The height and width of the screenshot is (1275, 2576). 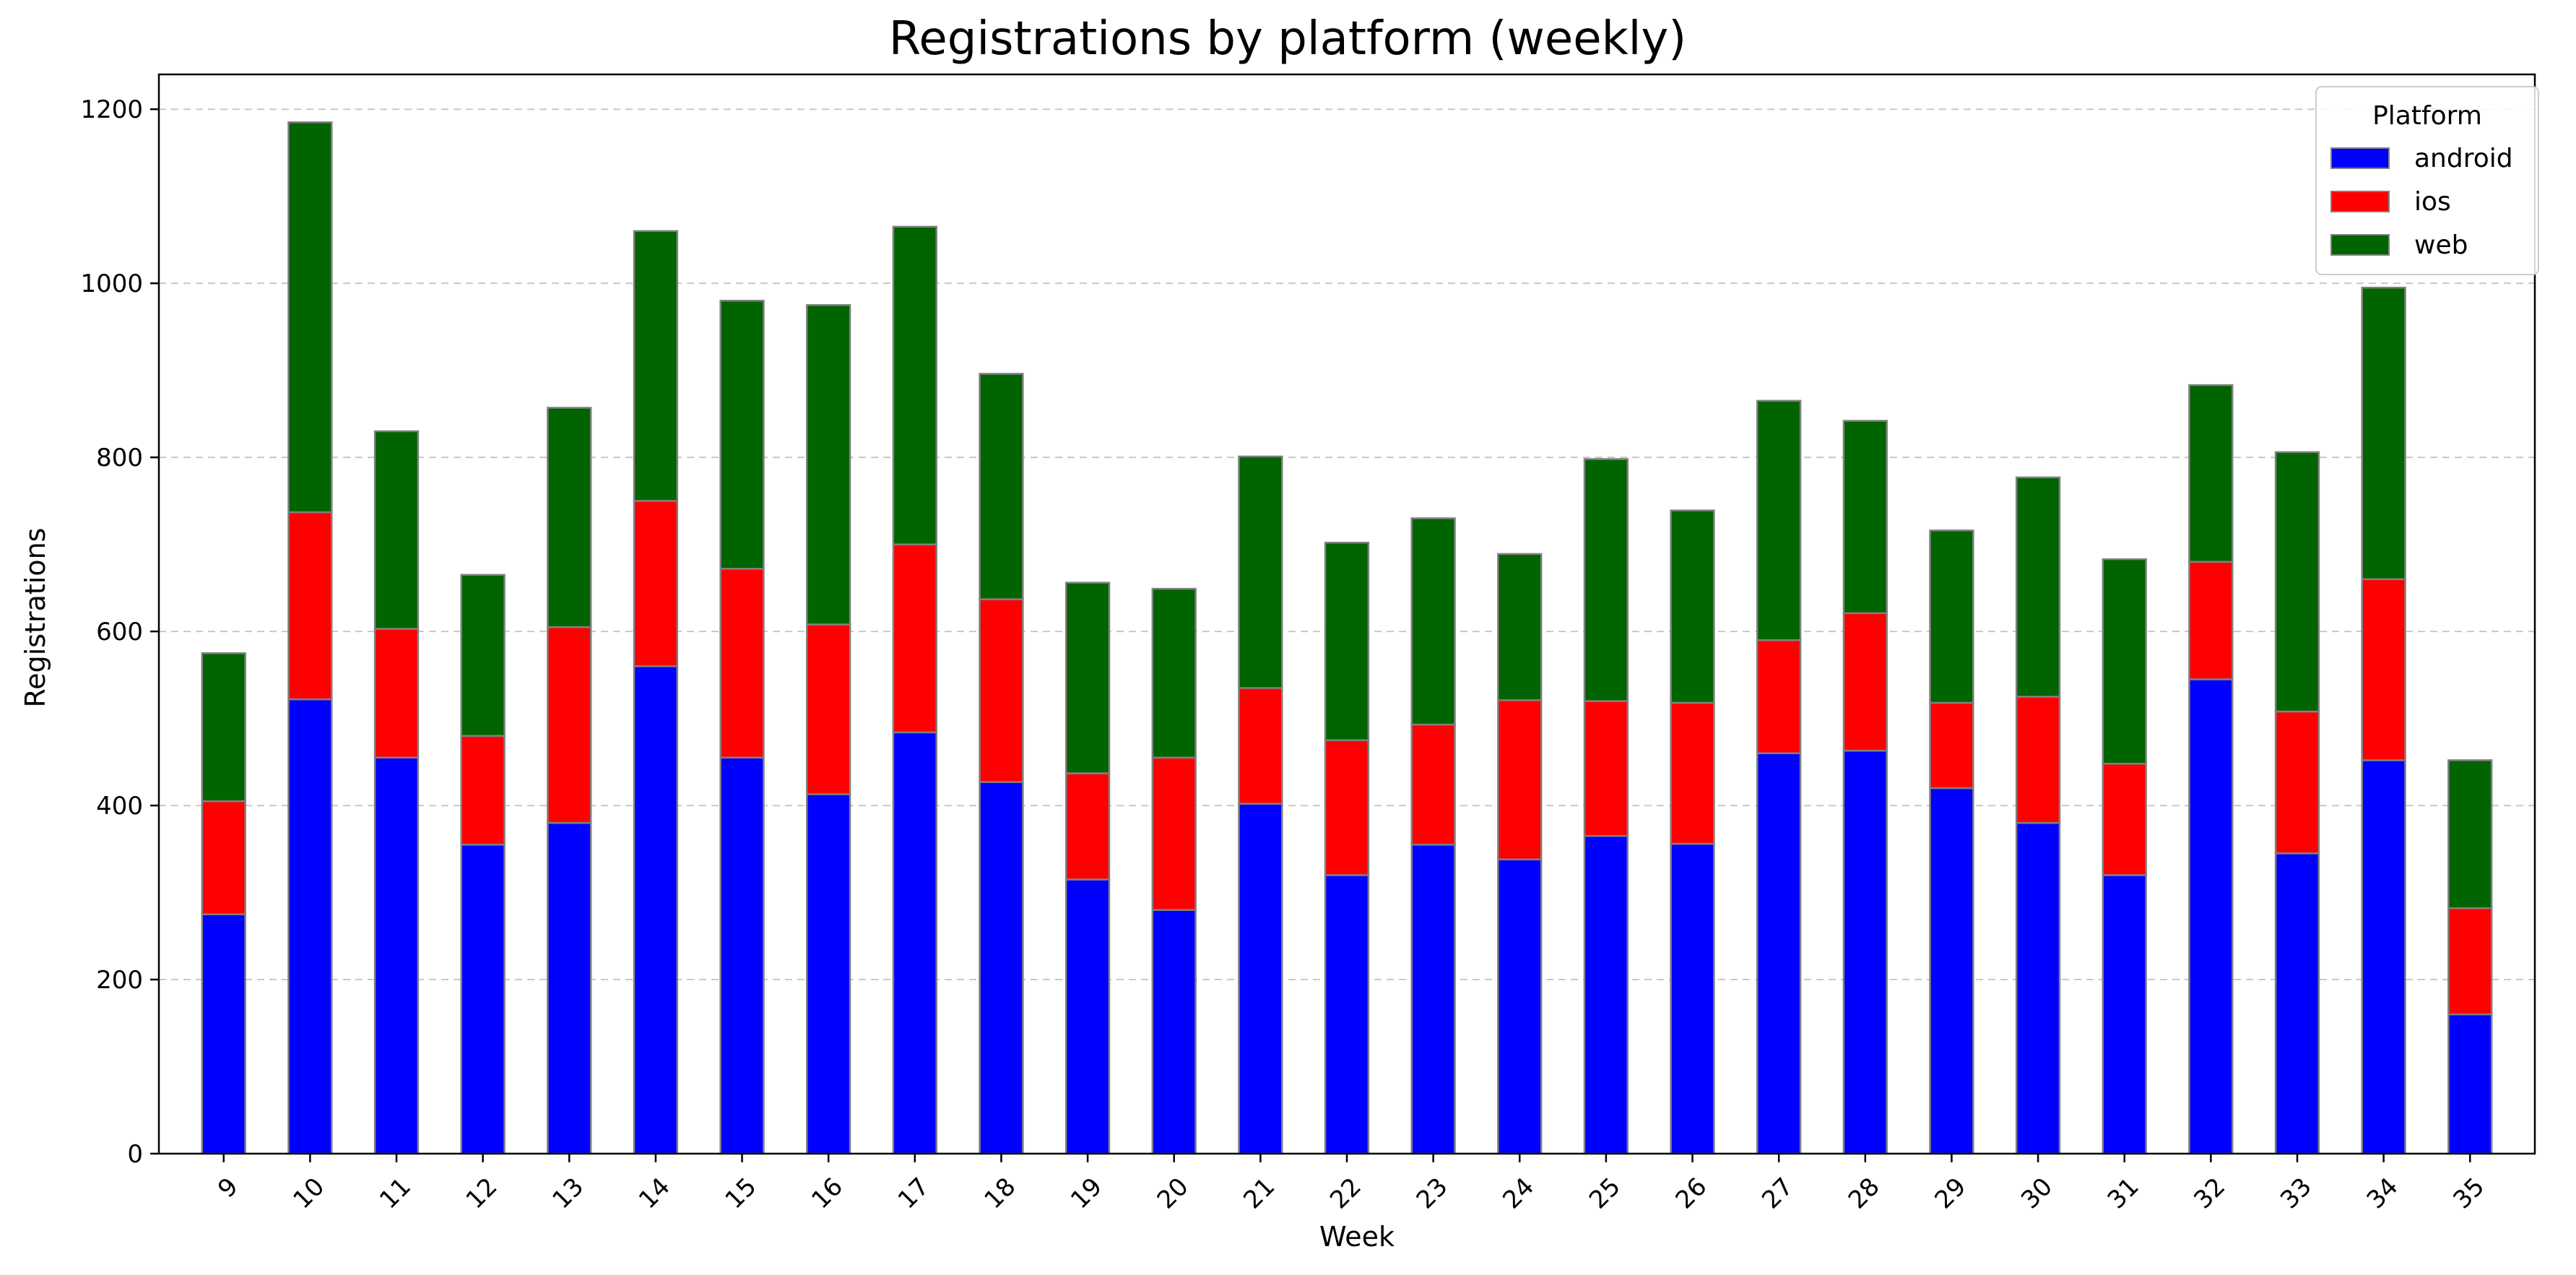 I want to click on x-tick-label: 32, so click(x=2209, y=1193).